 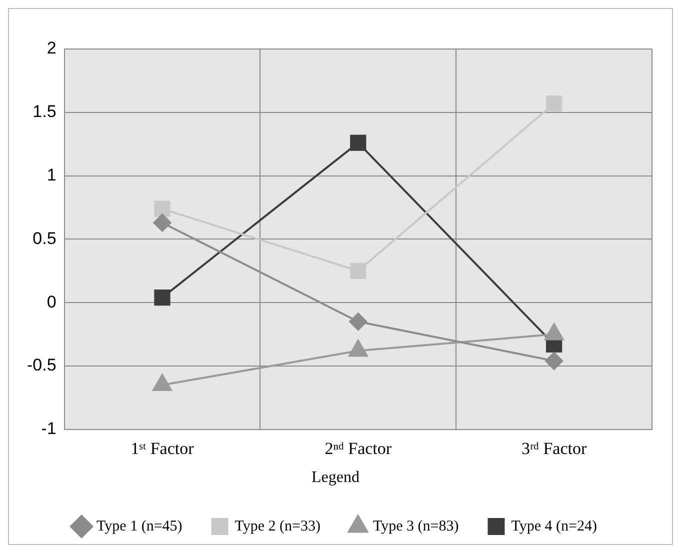 I want to click on y-tick-label: 0.5, so click(x=44, y=238).